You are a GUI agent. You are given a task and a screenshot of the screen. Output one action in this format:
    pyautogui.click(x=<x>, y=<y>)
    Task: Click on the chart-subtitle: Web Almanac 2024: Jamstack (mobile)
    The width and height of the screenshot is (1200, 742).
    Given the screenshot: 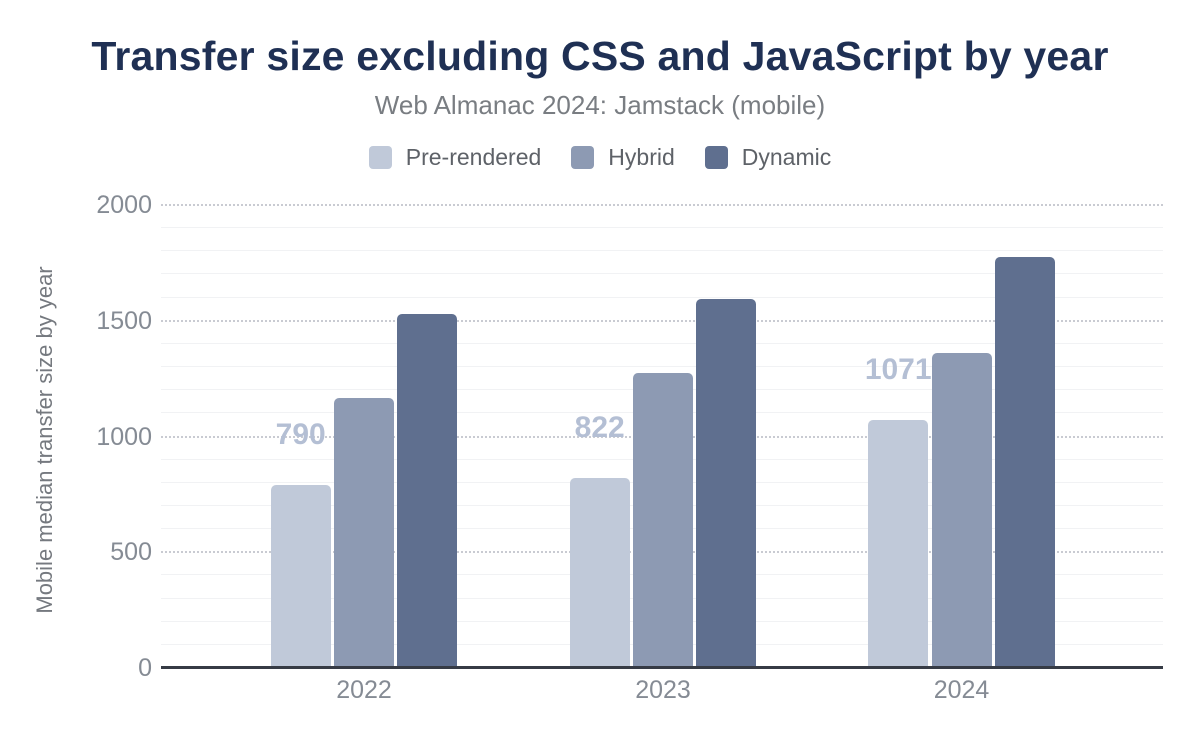 What is the action you would take?
    pyautogui.click(x=600, y=105)
    